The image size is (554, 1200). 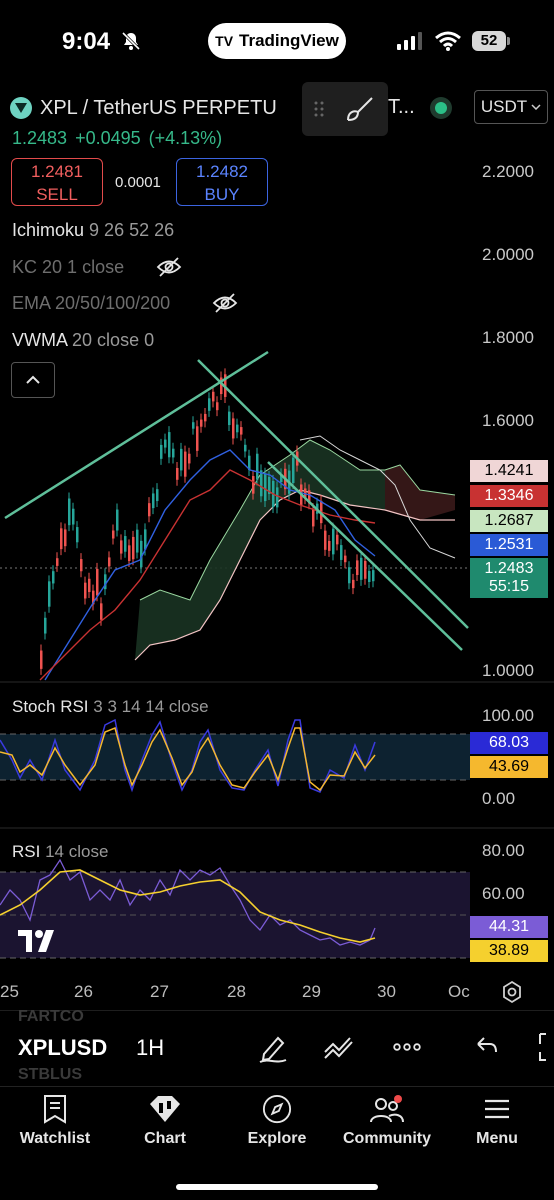 What do you see at coordinates (50, 1074) in the screenshot?
I see `symbol-ghost-below: STBLUS` at bounding box center [50, 1074].